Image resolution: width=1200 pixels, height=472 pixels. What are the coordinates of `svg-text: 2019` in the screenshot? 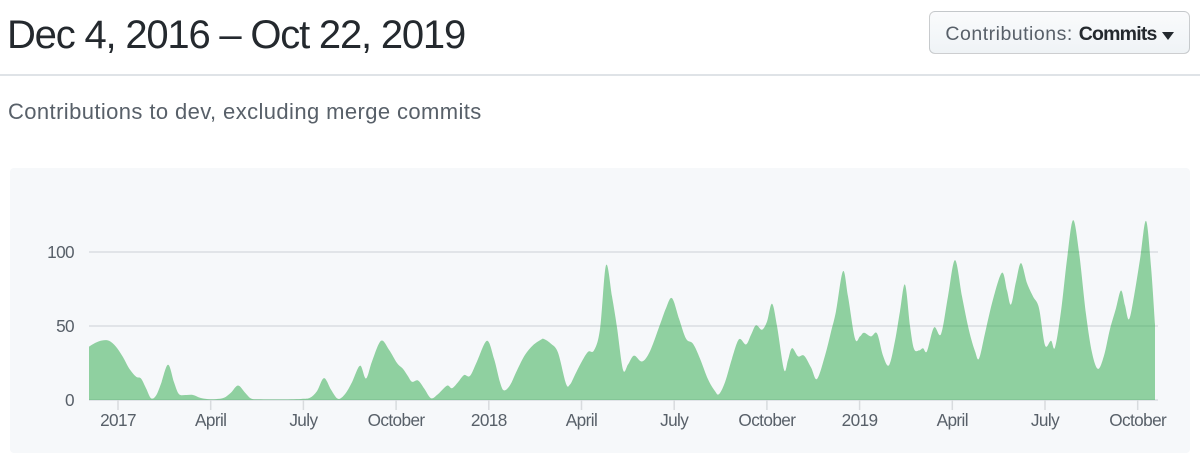 It's located at (860, 420).